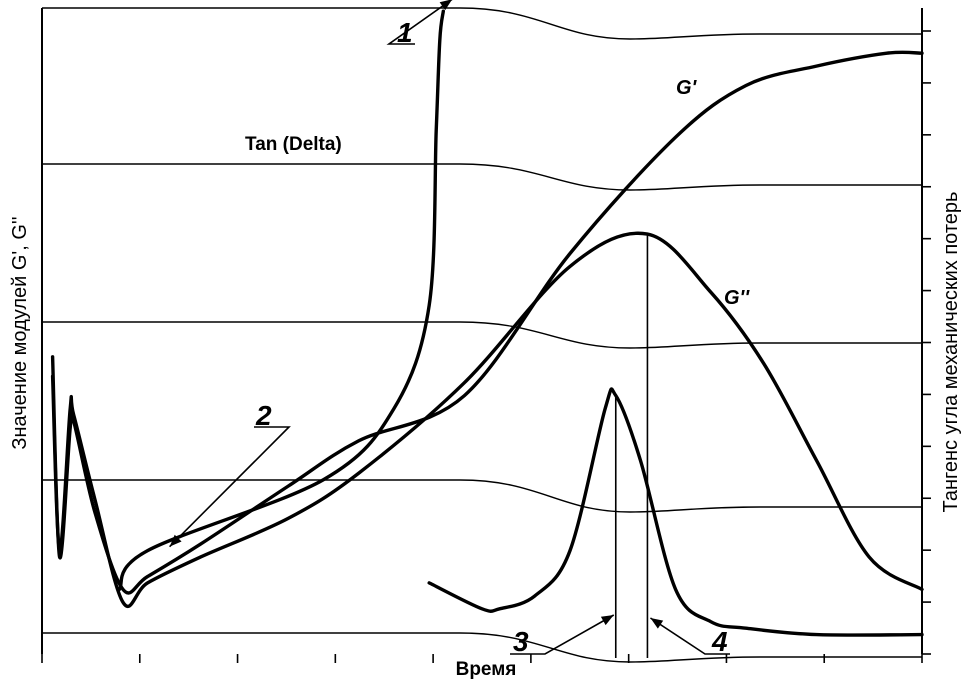 The image size is (971, 685). What do you see at coordinates (521, 641) in the screenshot?
I see `marker-label-3: 3` at bounding box center [521, 641].